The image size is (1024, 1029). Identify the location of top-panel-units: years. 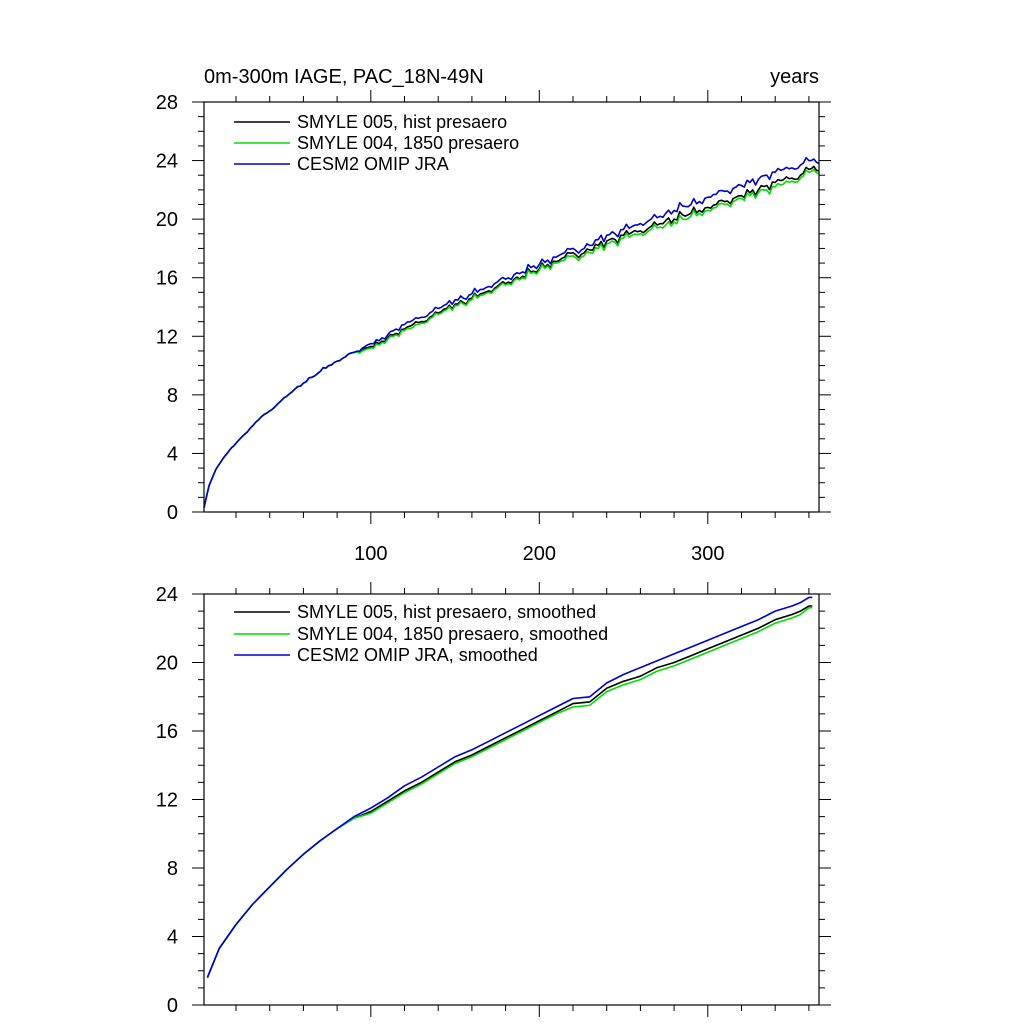
(794, 77).